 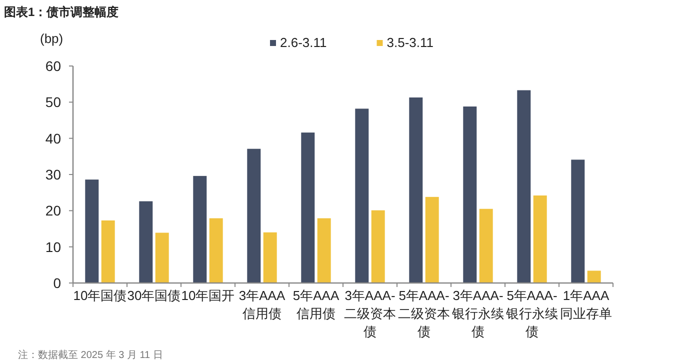 I want to click on y-tick-label: 40, so click(x=53, y=138).